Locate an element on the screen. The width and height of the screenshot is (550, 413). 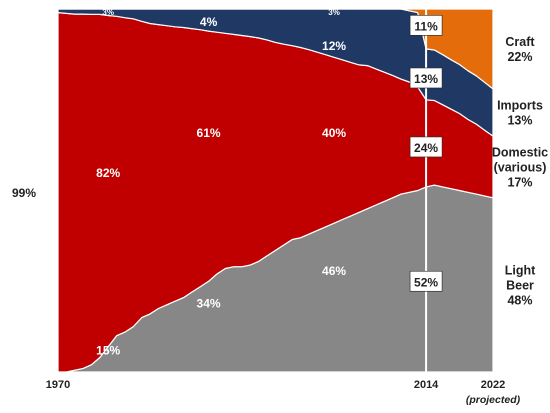
data-label-light-beer: 34% is located at coordinates (209, 304).